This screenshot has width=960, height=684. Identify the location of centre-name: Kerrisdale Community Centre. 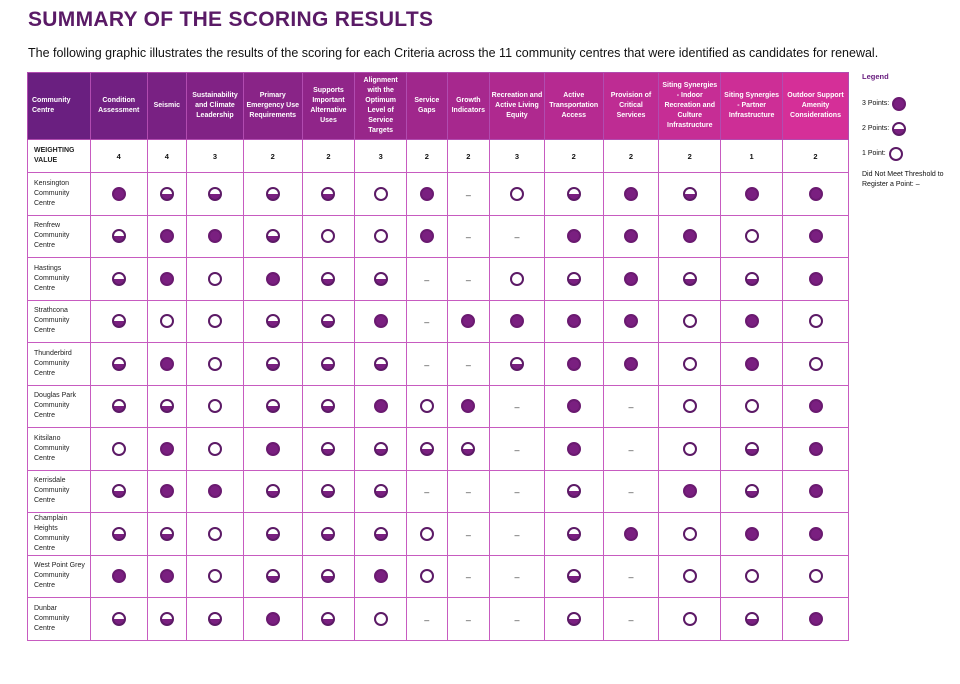
(59, 491).